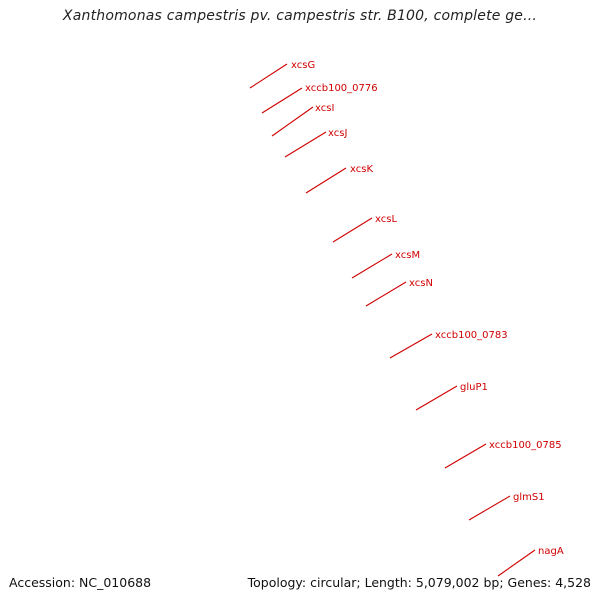  What do you see at coordinates (80, 582) in the screenshot?
I see `accession-text: Accession: NC_010688` at bounding box center [80, 582].